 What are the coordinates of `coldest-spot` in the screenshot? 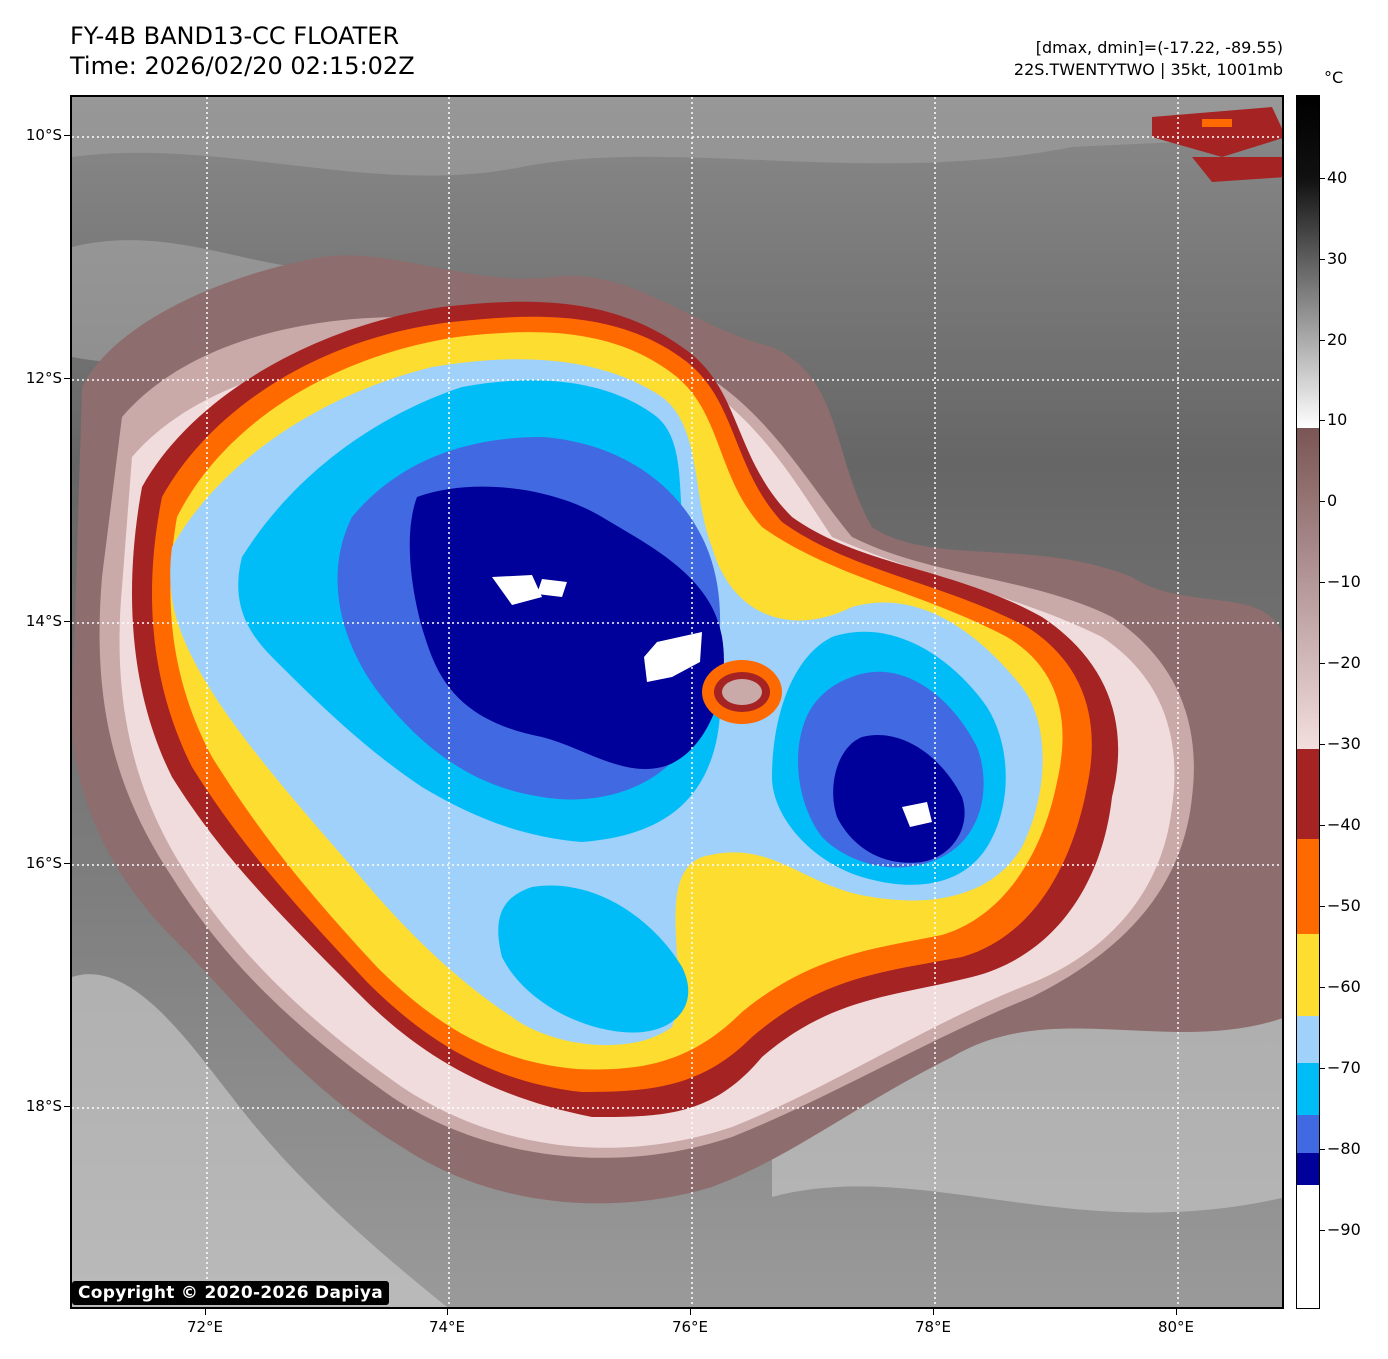 It's located at (517, 590).